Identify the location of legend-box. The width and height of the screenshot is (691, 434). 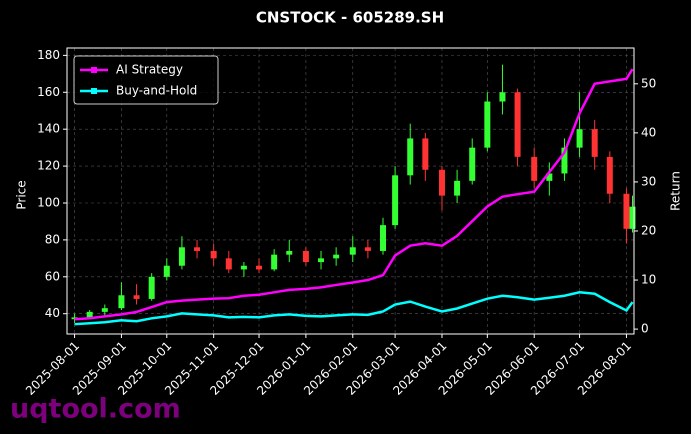
(146, 80).